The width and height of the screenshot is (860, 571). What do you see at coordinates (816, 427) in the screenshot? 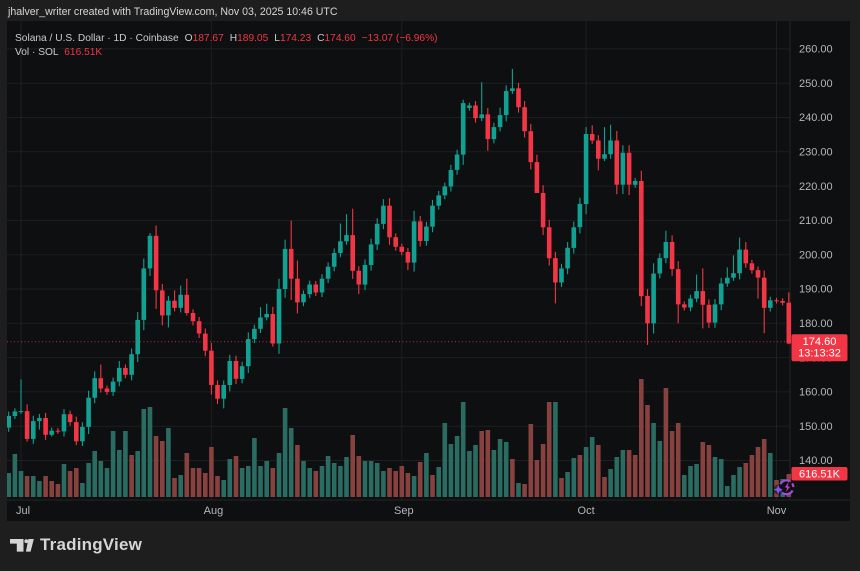
I see `svg-text: 150.00` at bounding box center [816, 427].